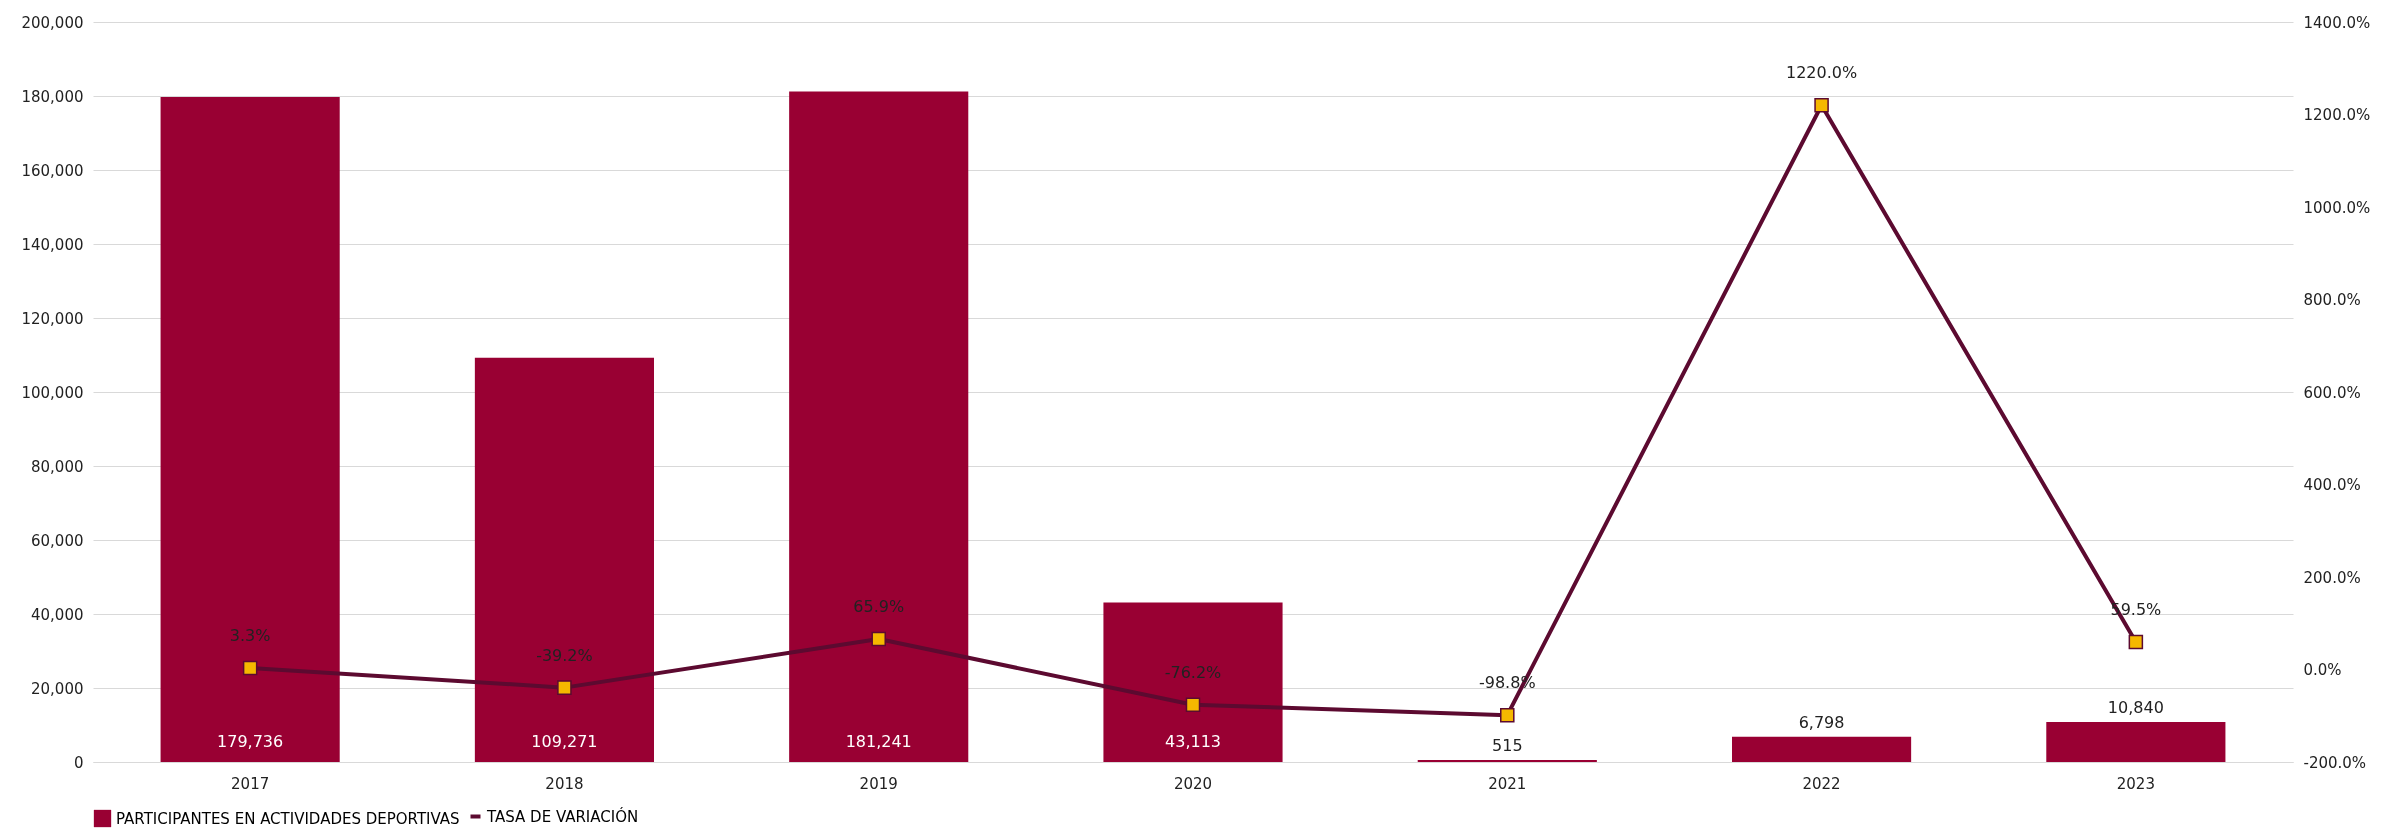 This screenshot has width=2390, height=838. What do you see at coordinates (564, 655) in the screenshot?
I see `data-label: -39.2%` at bounding box center [564, 655].